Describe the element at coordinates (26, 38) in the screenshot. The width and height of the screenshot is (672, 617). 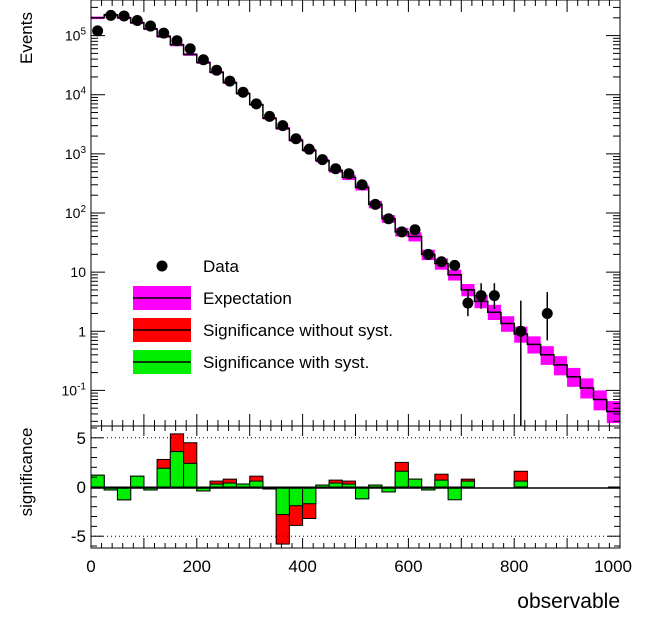
I see `main-plot-y-axis-label: Events` at that location.